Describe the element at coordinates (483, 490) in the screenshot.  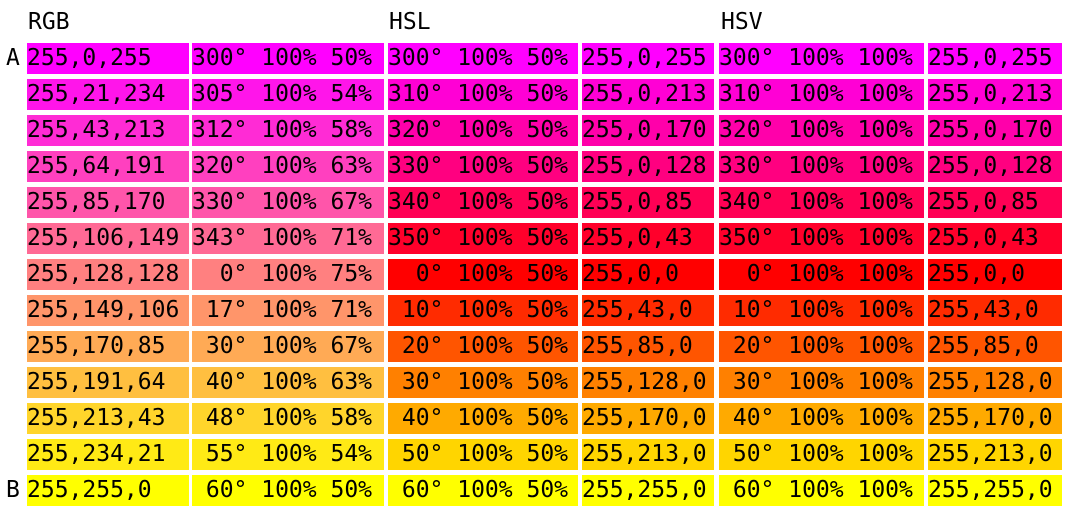
I see `hsl-interp-cell: 60° 100% 50%` at that location.